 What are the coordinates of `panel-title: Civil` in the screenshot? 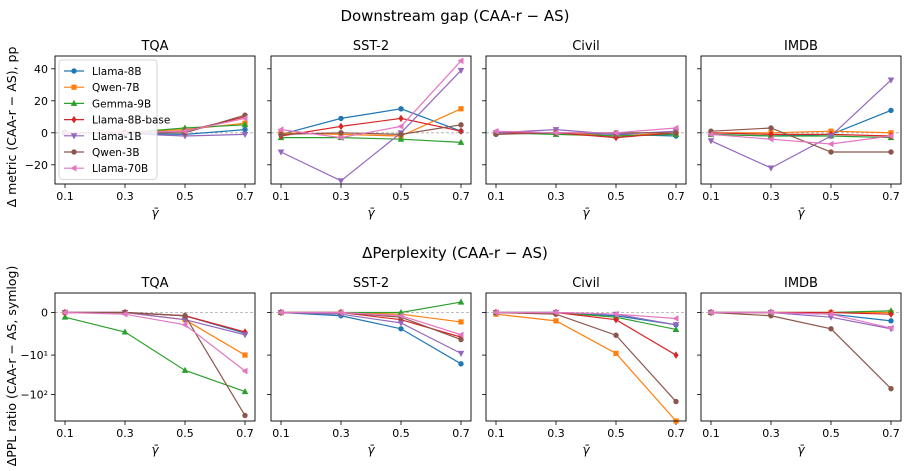 It's located at (586, 46).